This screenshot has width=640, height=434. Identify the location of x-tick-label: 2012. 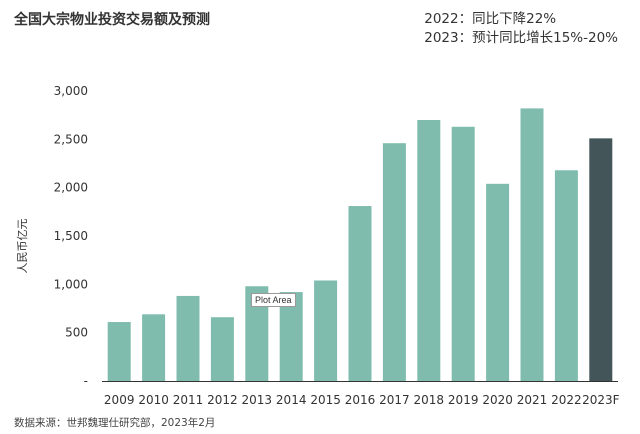
(222, 400).